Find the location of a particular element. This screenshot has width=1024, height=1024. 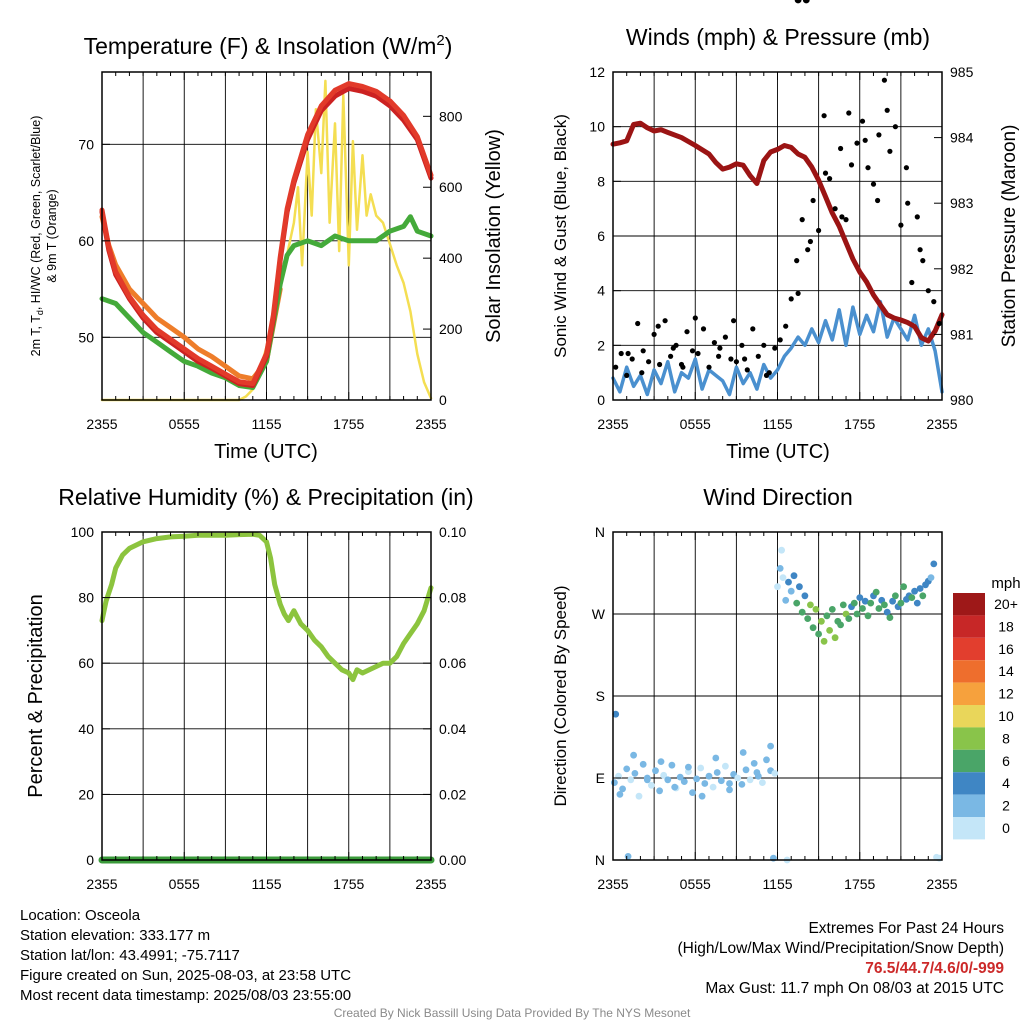

colorbar-label: 2 is located at coordinates (1006, 806).